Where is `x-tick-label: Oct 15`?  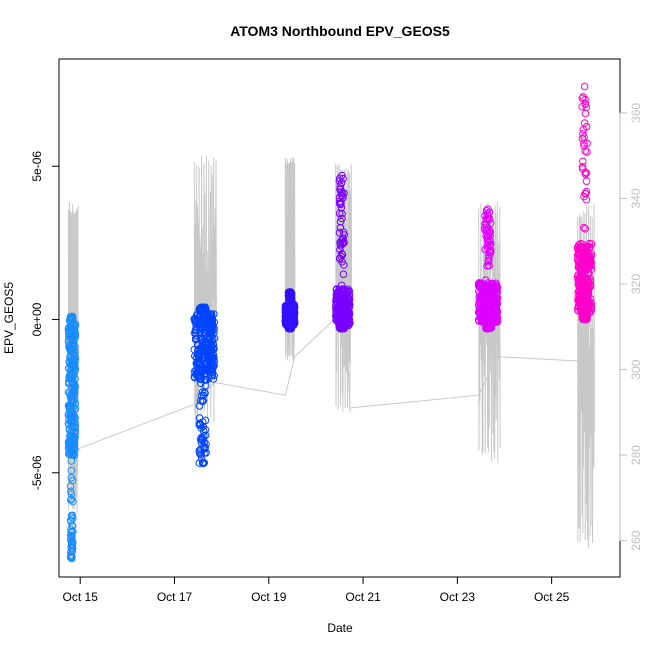 x-tick-label: Oct 15 is located at coordinates (81, 597).